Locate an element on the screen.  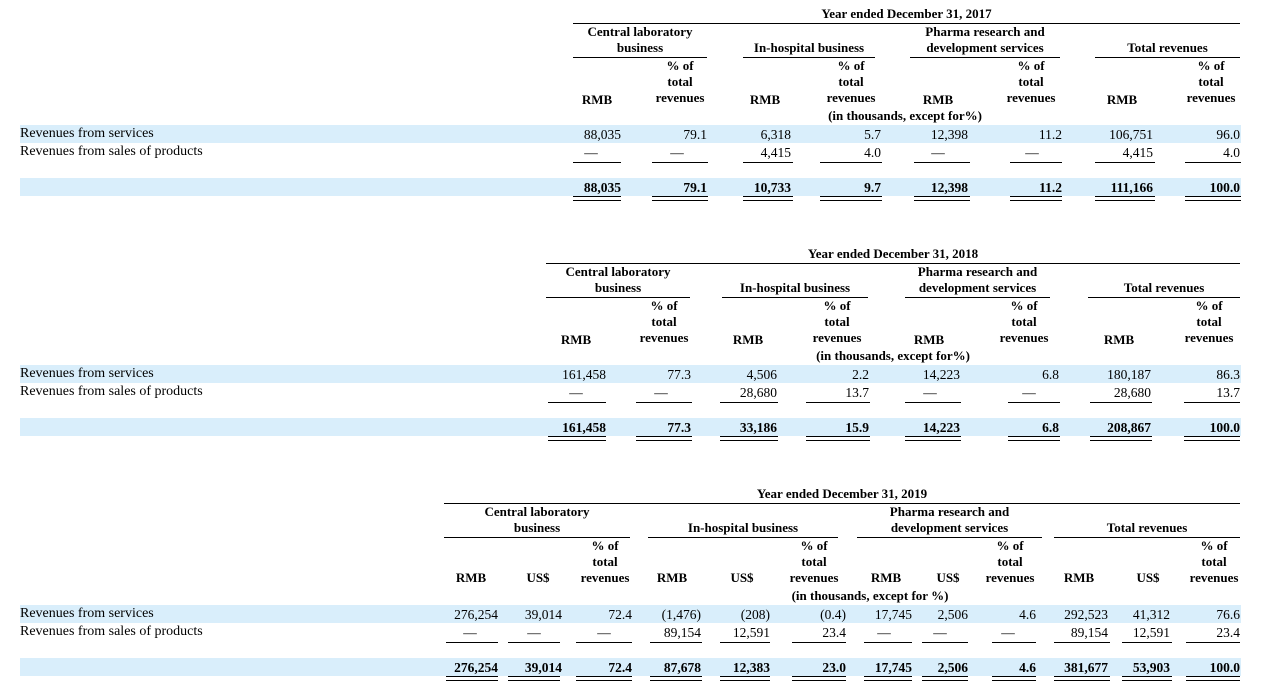
cell-services: 276,254 is located at coordinates (476, 614).